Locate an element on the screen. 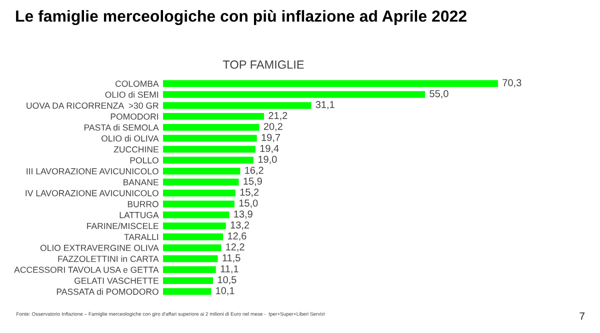 Image resolution: width=600 pixels, height=333 pixels. y-tick-label: OLIO di SEMI is located at coordinates (131, 94).